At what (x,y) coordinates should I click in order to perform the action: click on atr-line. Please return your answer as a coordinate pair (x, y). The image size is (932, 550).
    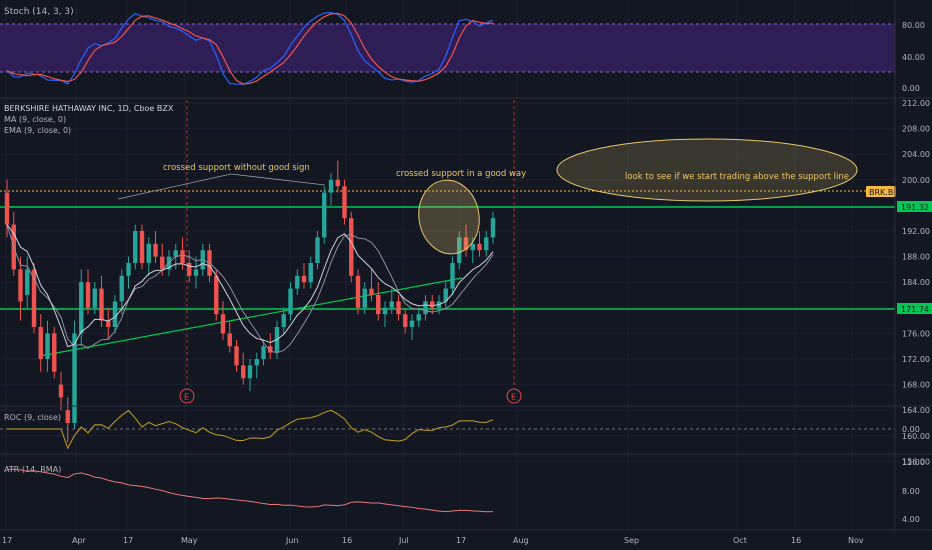
    Looking at the image, I should click on (250, 490).